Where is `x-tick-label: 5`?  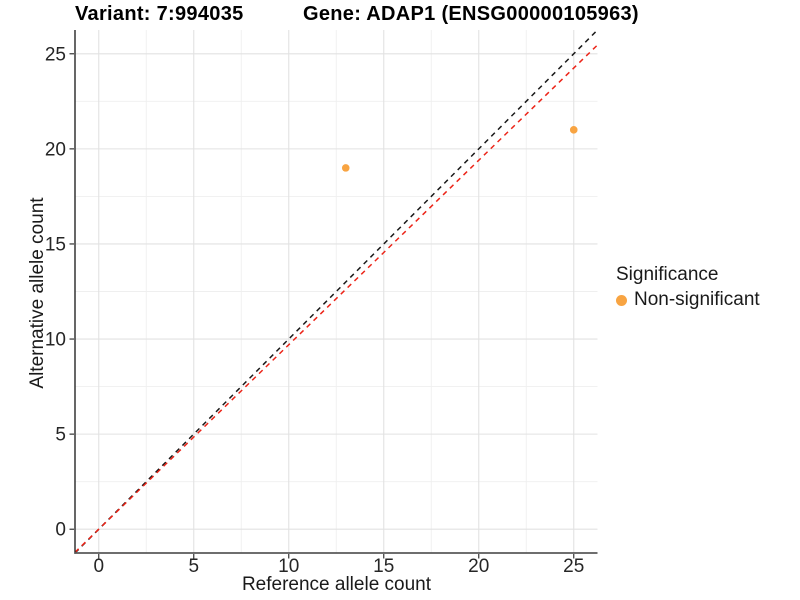
x-tick-label: 5 is located at coordinates (193, 566).